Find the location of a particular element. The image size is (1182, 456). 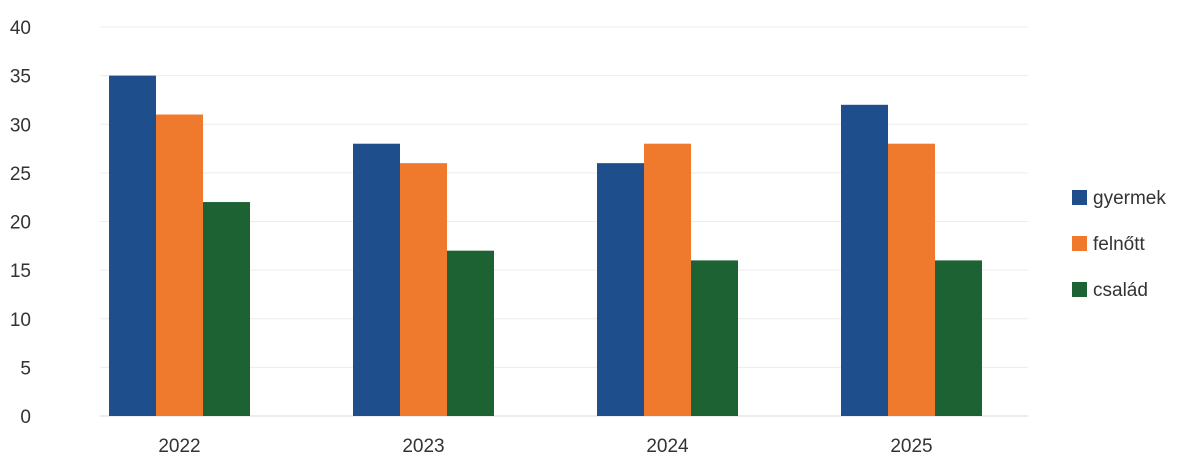

bar-2025-család is located at coordinates (958, 338).